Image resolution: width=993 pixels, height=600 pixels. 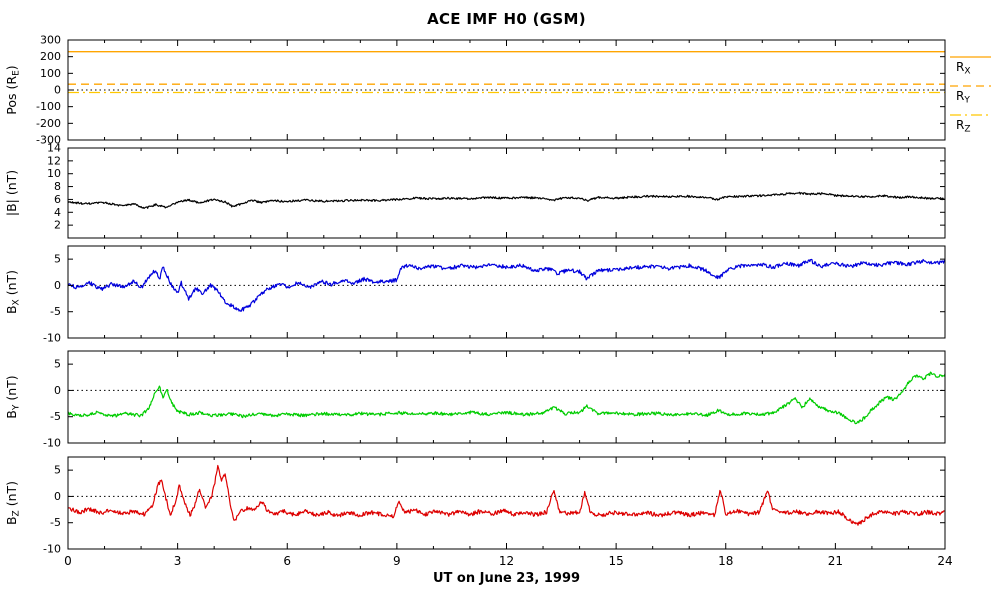 I want to click on ytick-label-pos: 200, so click(x=50, y=56).